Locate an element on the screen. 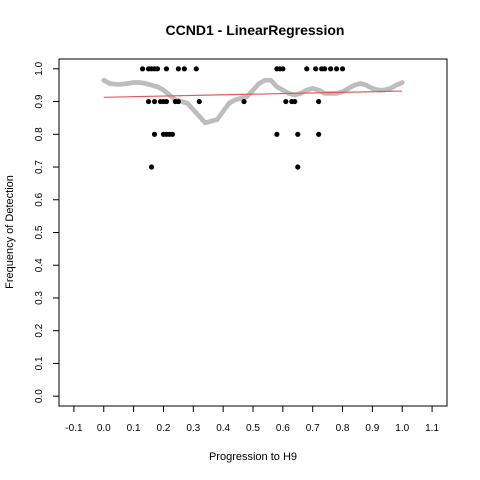  y-tick-label: 0.6 is located at coordinates (39, 199).